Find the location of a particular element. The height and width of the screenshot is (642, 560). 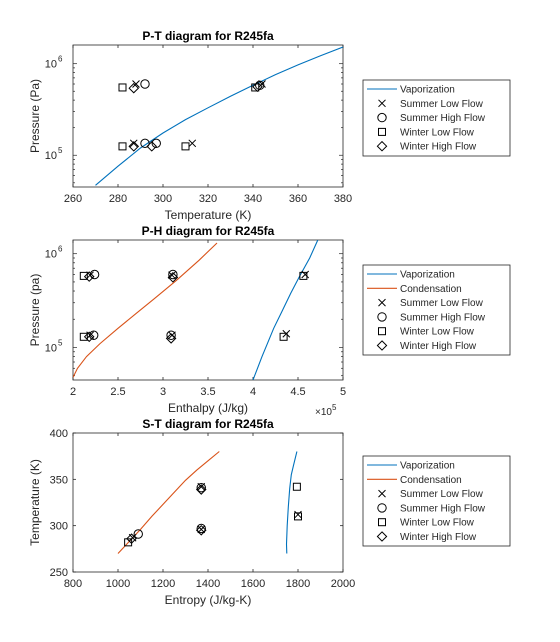

x-multiplier-exp: 5 is located at coordinates (334, 407).